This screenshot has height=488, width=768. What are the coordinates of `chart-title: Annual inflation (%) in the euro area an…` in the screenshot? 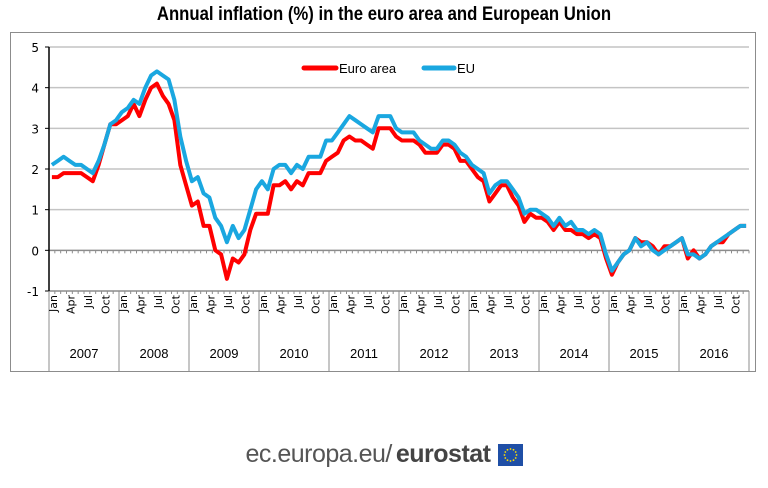 It's located at (384, 14).